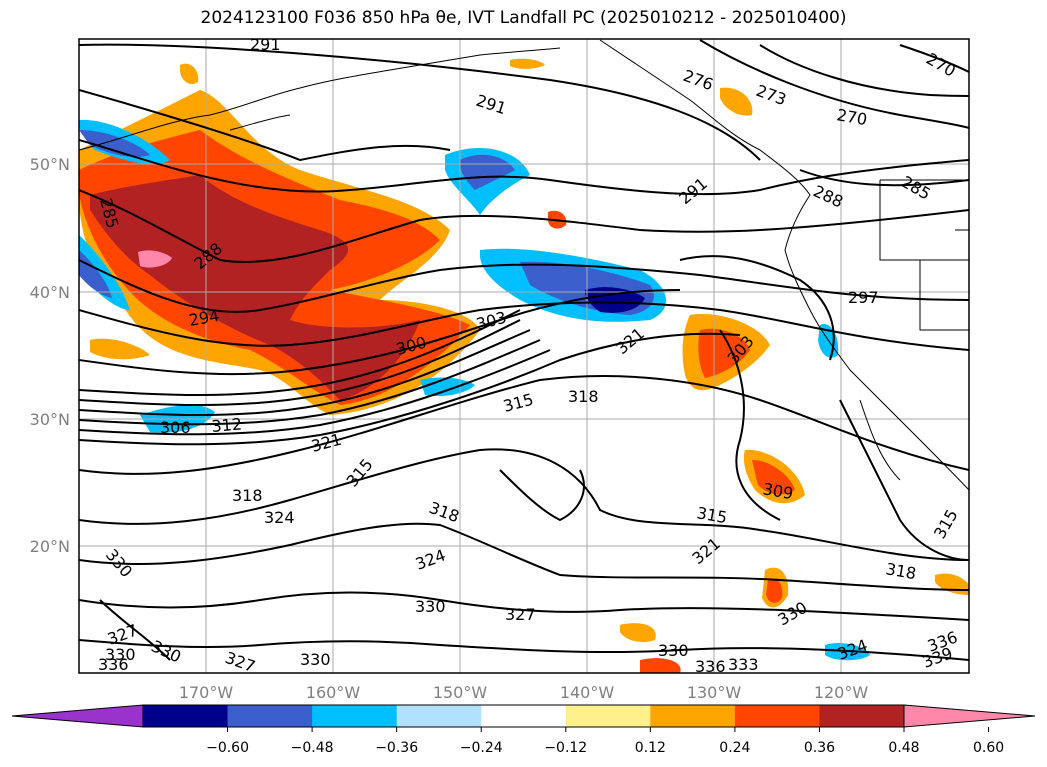 The image size is (1047, 767). Describe the element at coordinates (50, 355) in the screenshot. I see `latitude-labels: 50°N 40°N 30°N 20°N` at that location.